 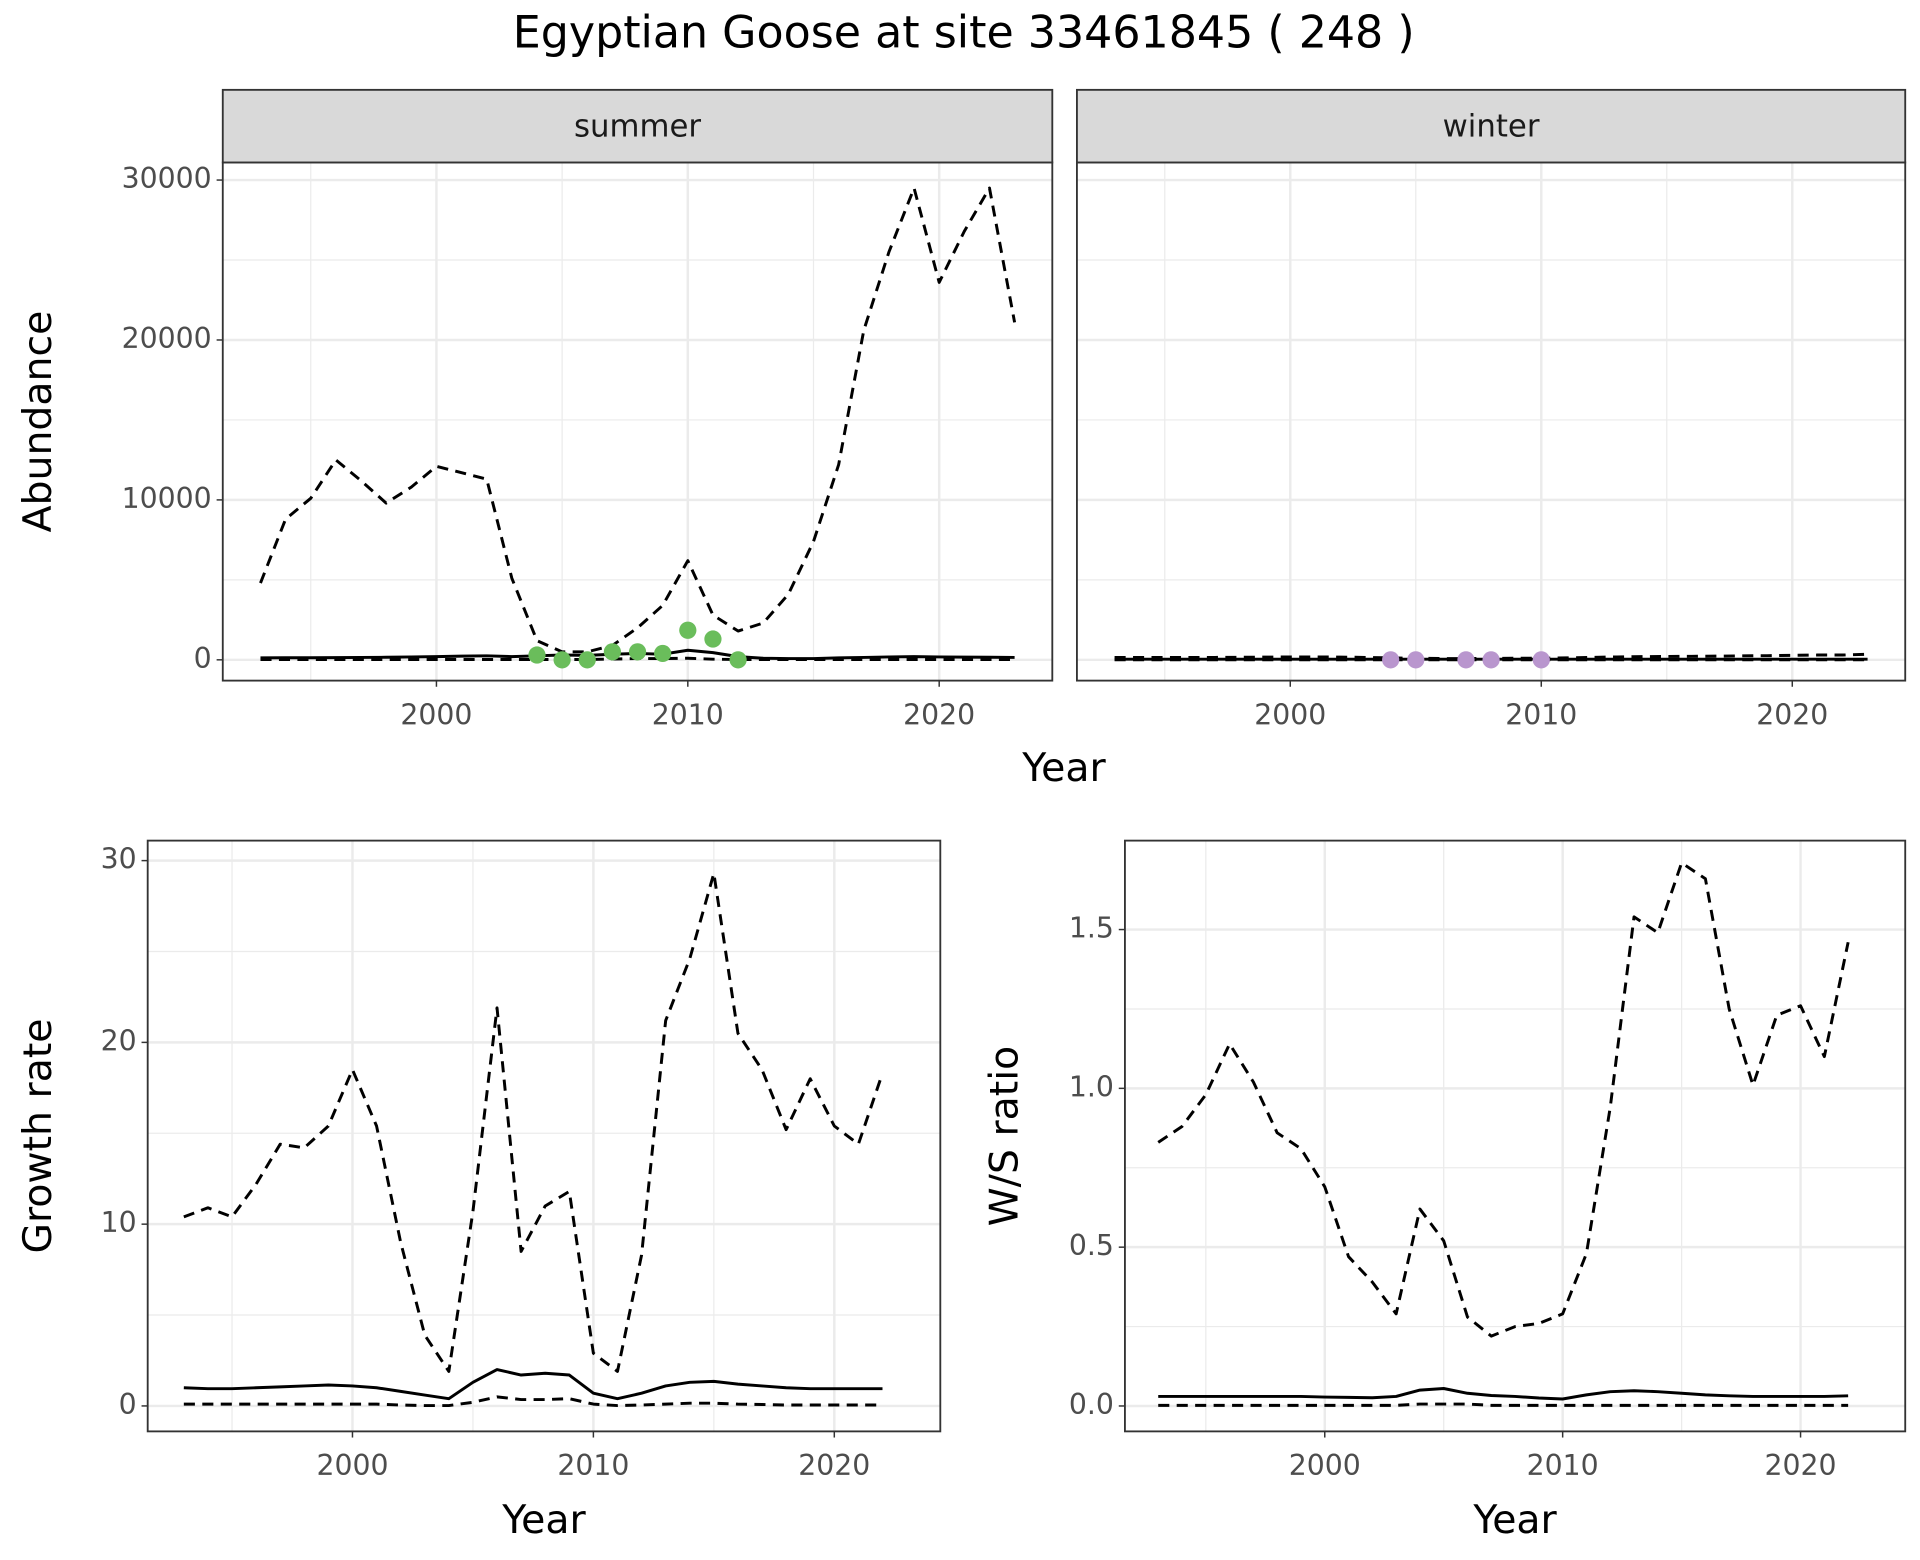 What do you see at coordinates (964, 33) in the screenshot?
I see `chart-title: Egyptian Goose at site 33461845 ( 248 )` at bounding box center [964, 33].